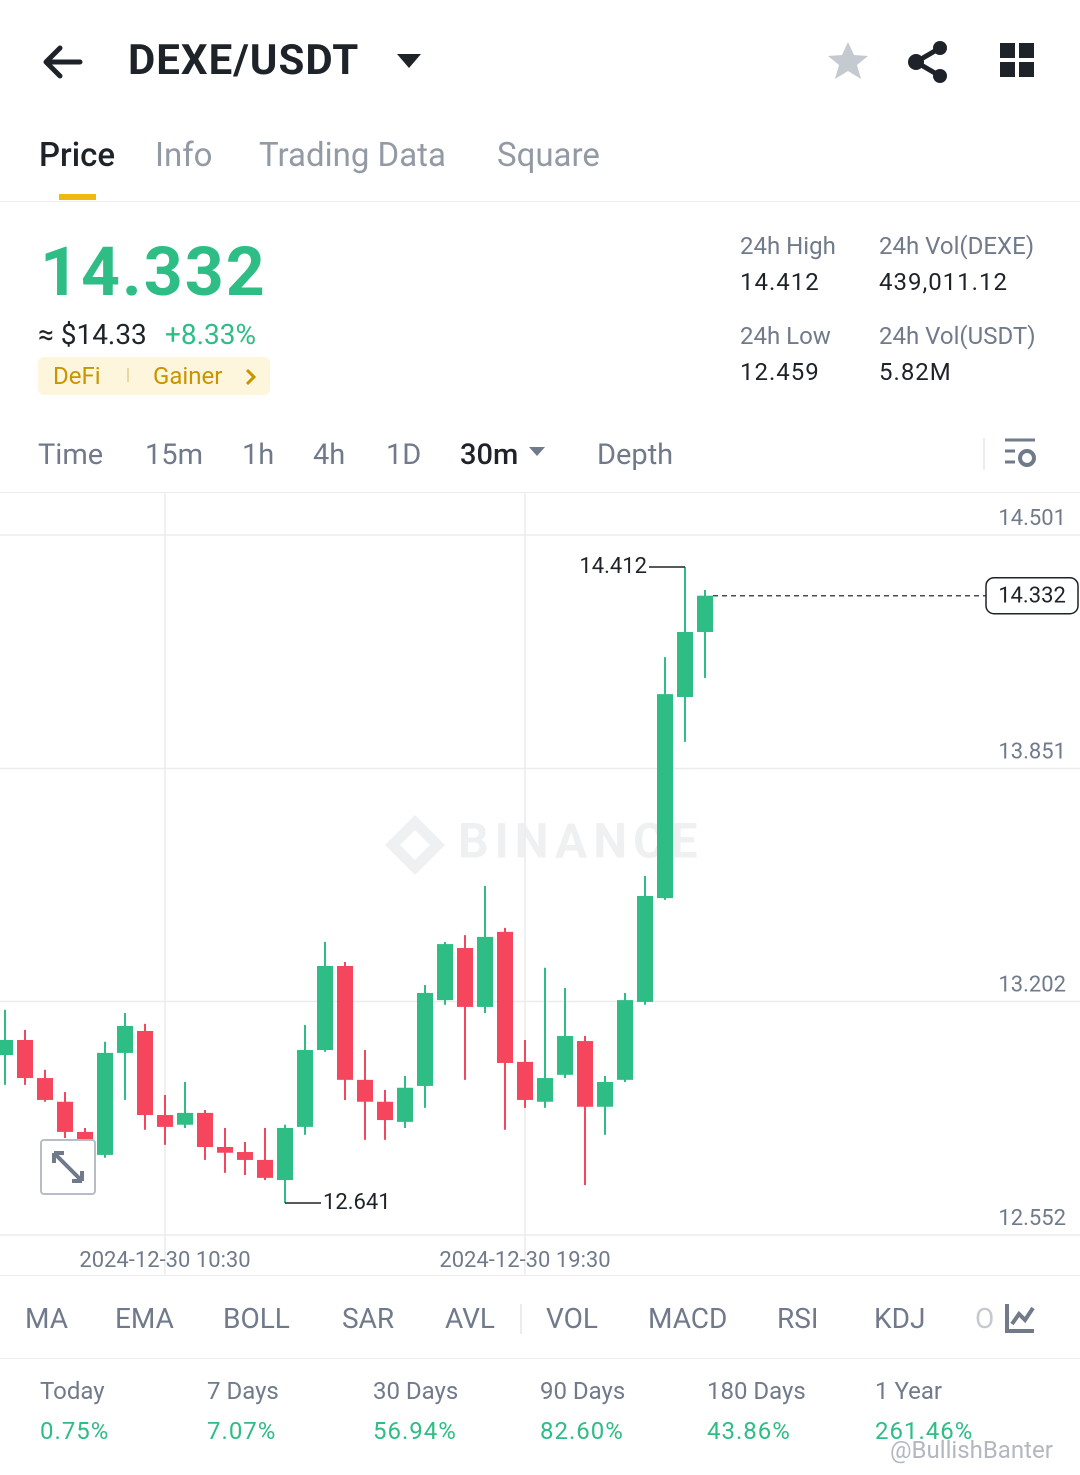  What do you see at coordinates (572, 1318) in the screenshot?
I see `indicator: VOL` at bounding box center [572, 1318].